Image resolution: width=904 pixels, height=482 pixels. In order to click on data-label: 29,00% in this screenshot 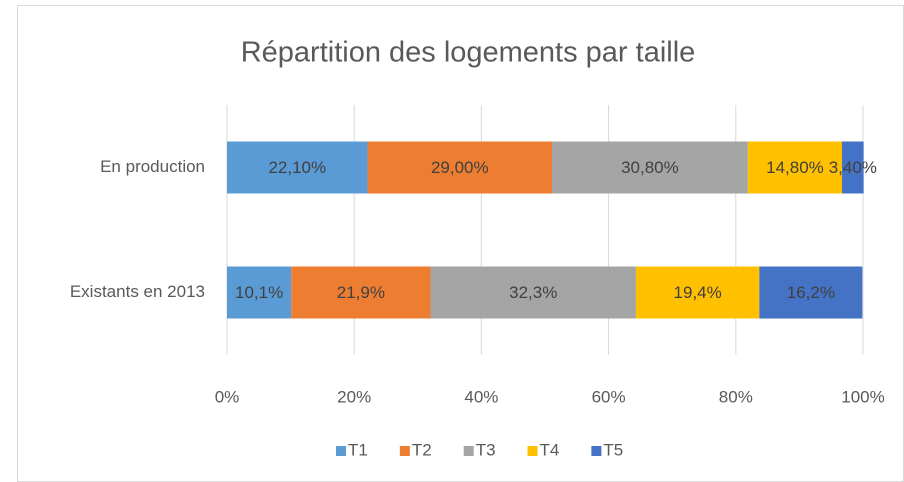, I will do `click(460, 167)`.